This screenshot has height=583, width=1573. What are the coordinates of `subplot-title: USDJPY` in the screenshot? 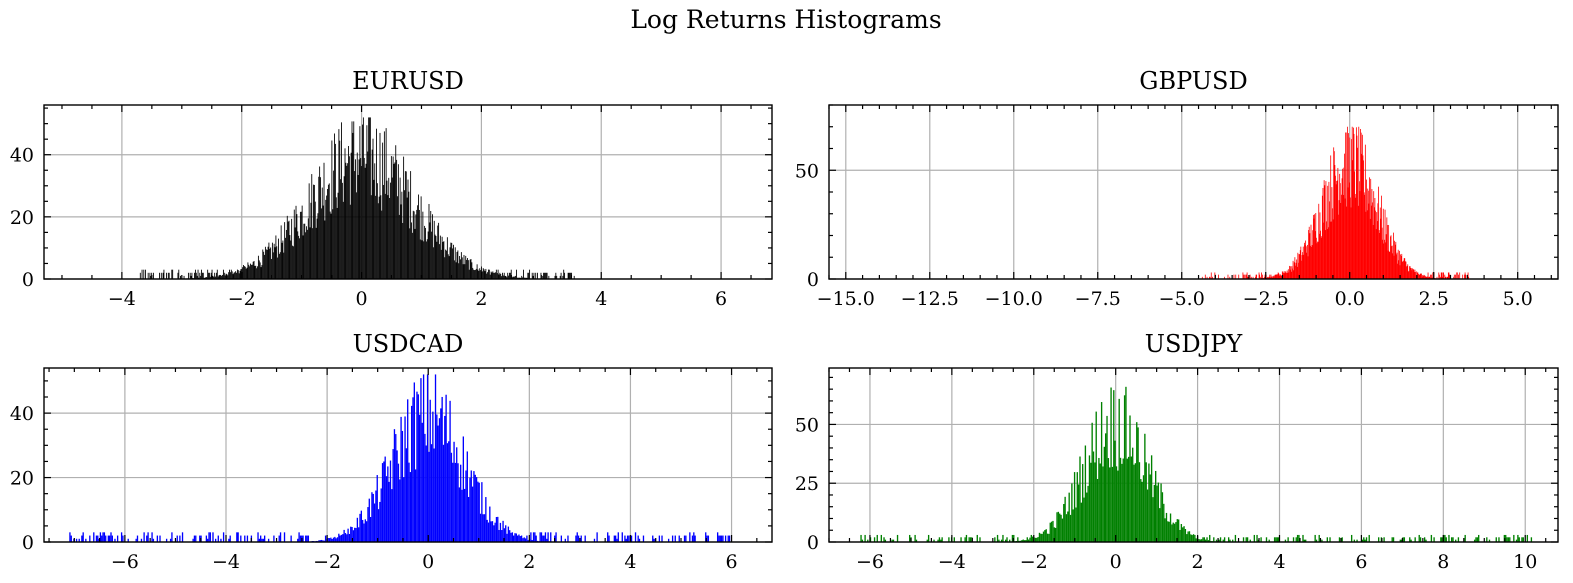 It's located at (1194, 344).